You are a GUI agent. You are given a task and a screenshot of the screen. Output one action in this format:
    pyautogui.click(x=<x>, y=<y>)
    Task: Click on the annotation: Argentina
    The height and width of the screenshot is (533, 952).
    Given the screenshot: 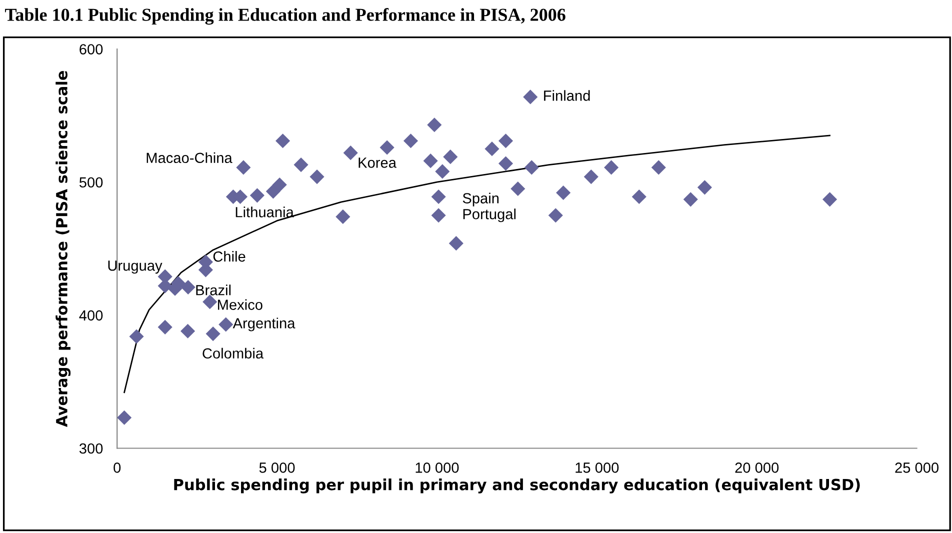 What is the action you would take?
    pyautogui.click(x=264, y=325)
    